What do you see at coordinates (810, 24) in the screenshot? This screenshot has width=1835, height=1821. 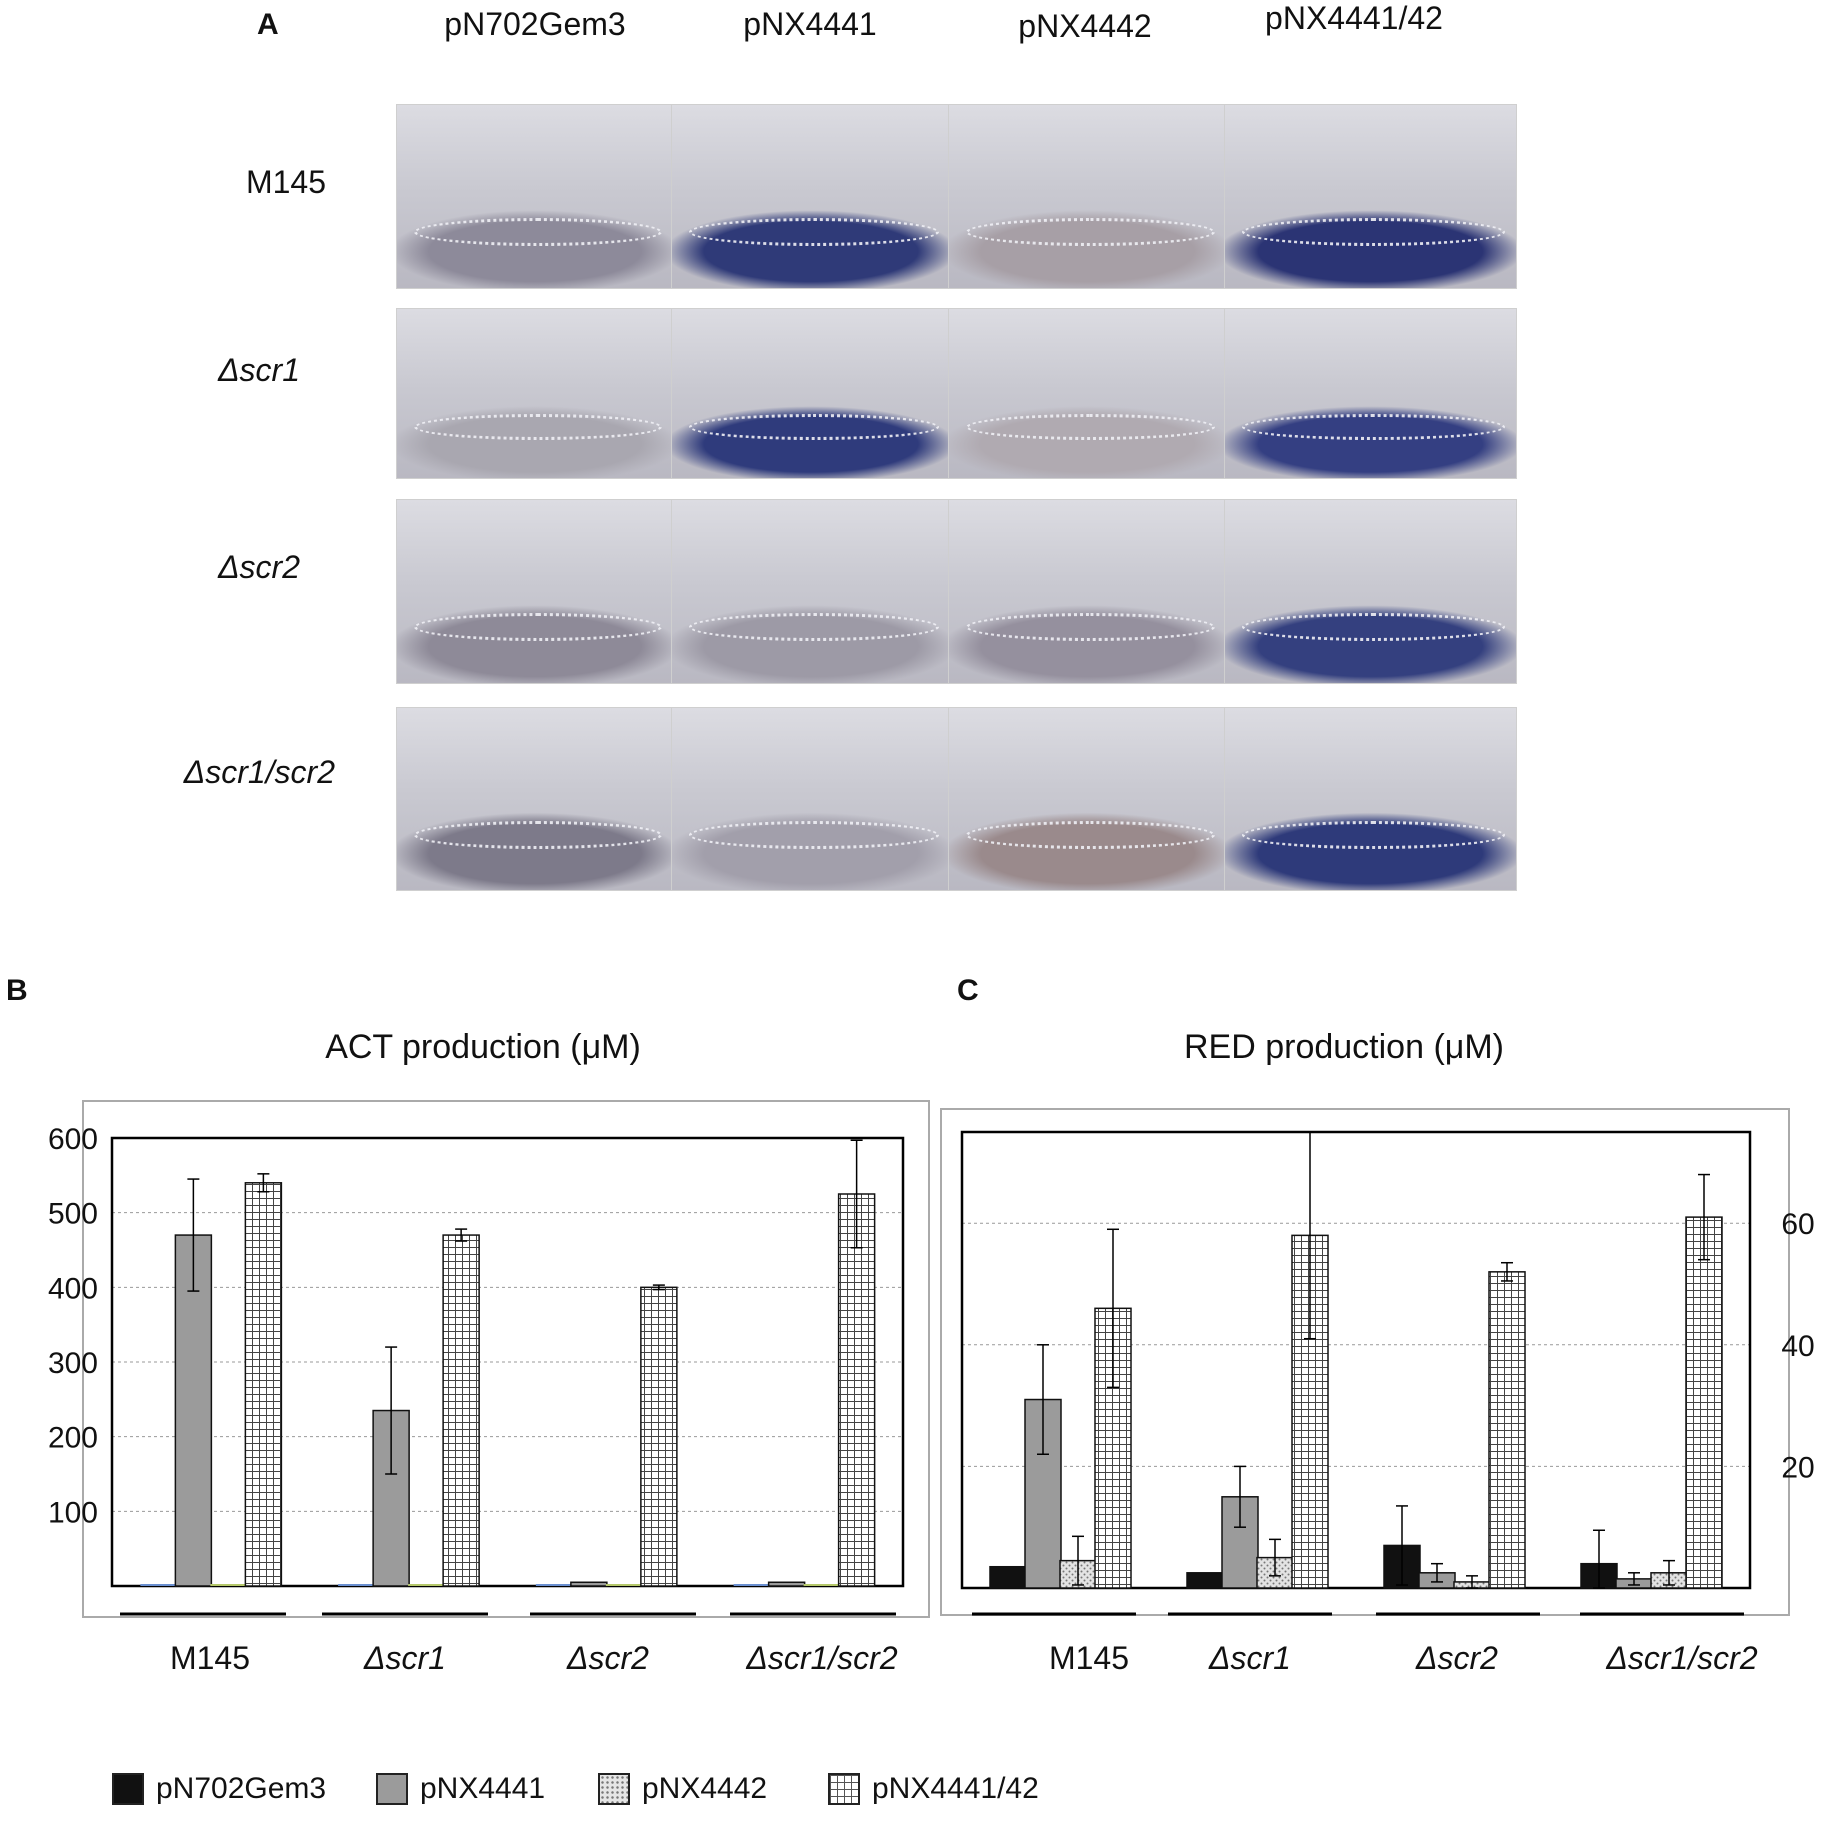 I see `column-label-pnx4441: pNX4441` at bounding box center [810, 24].